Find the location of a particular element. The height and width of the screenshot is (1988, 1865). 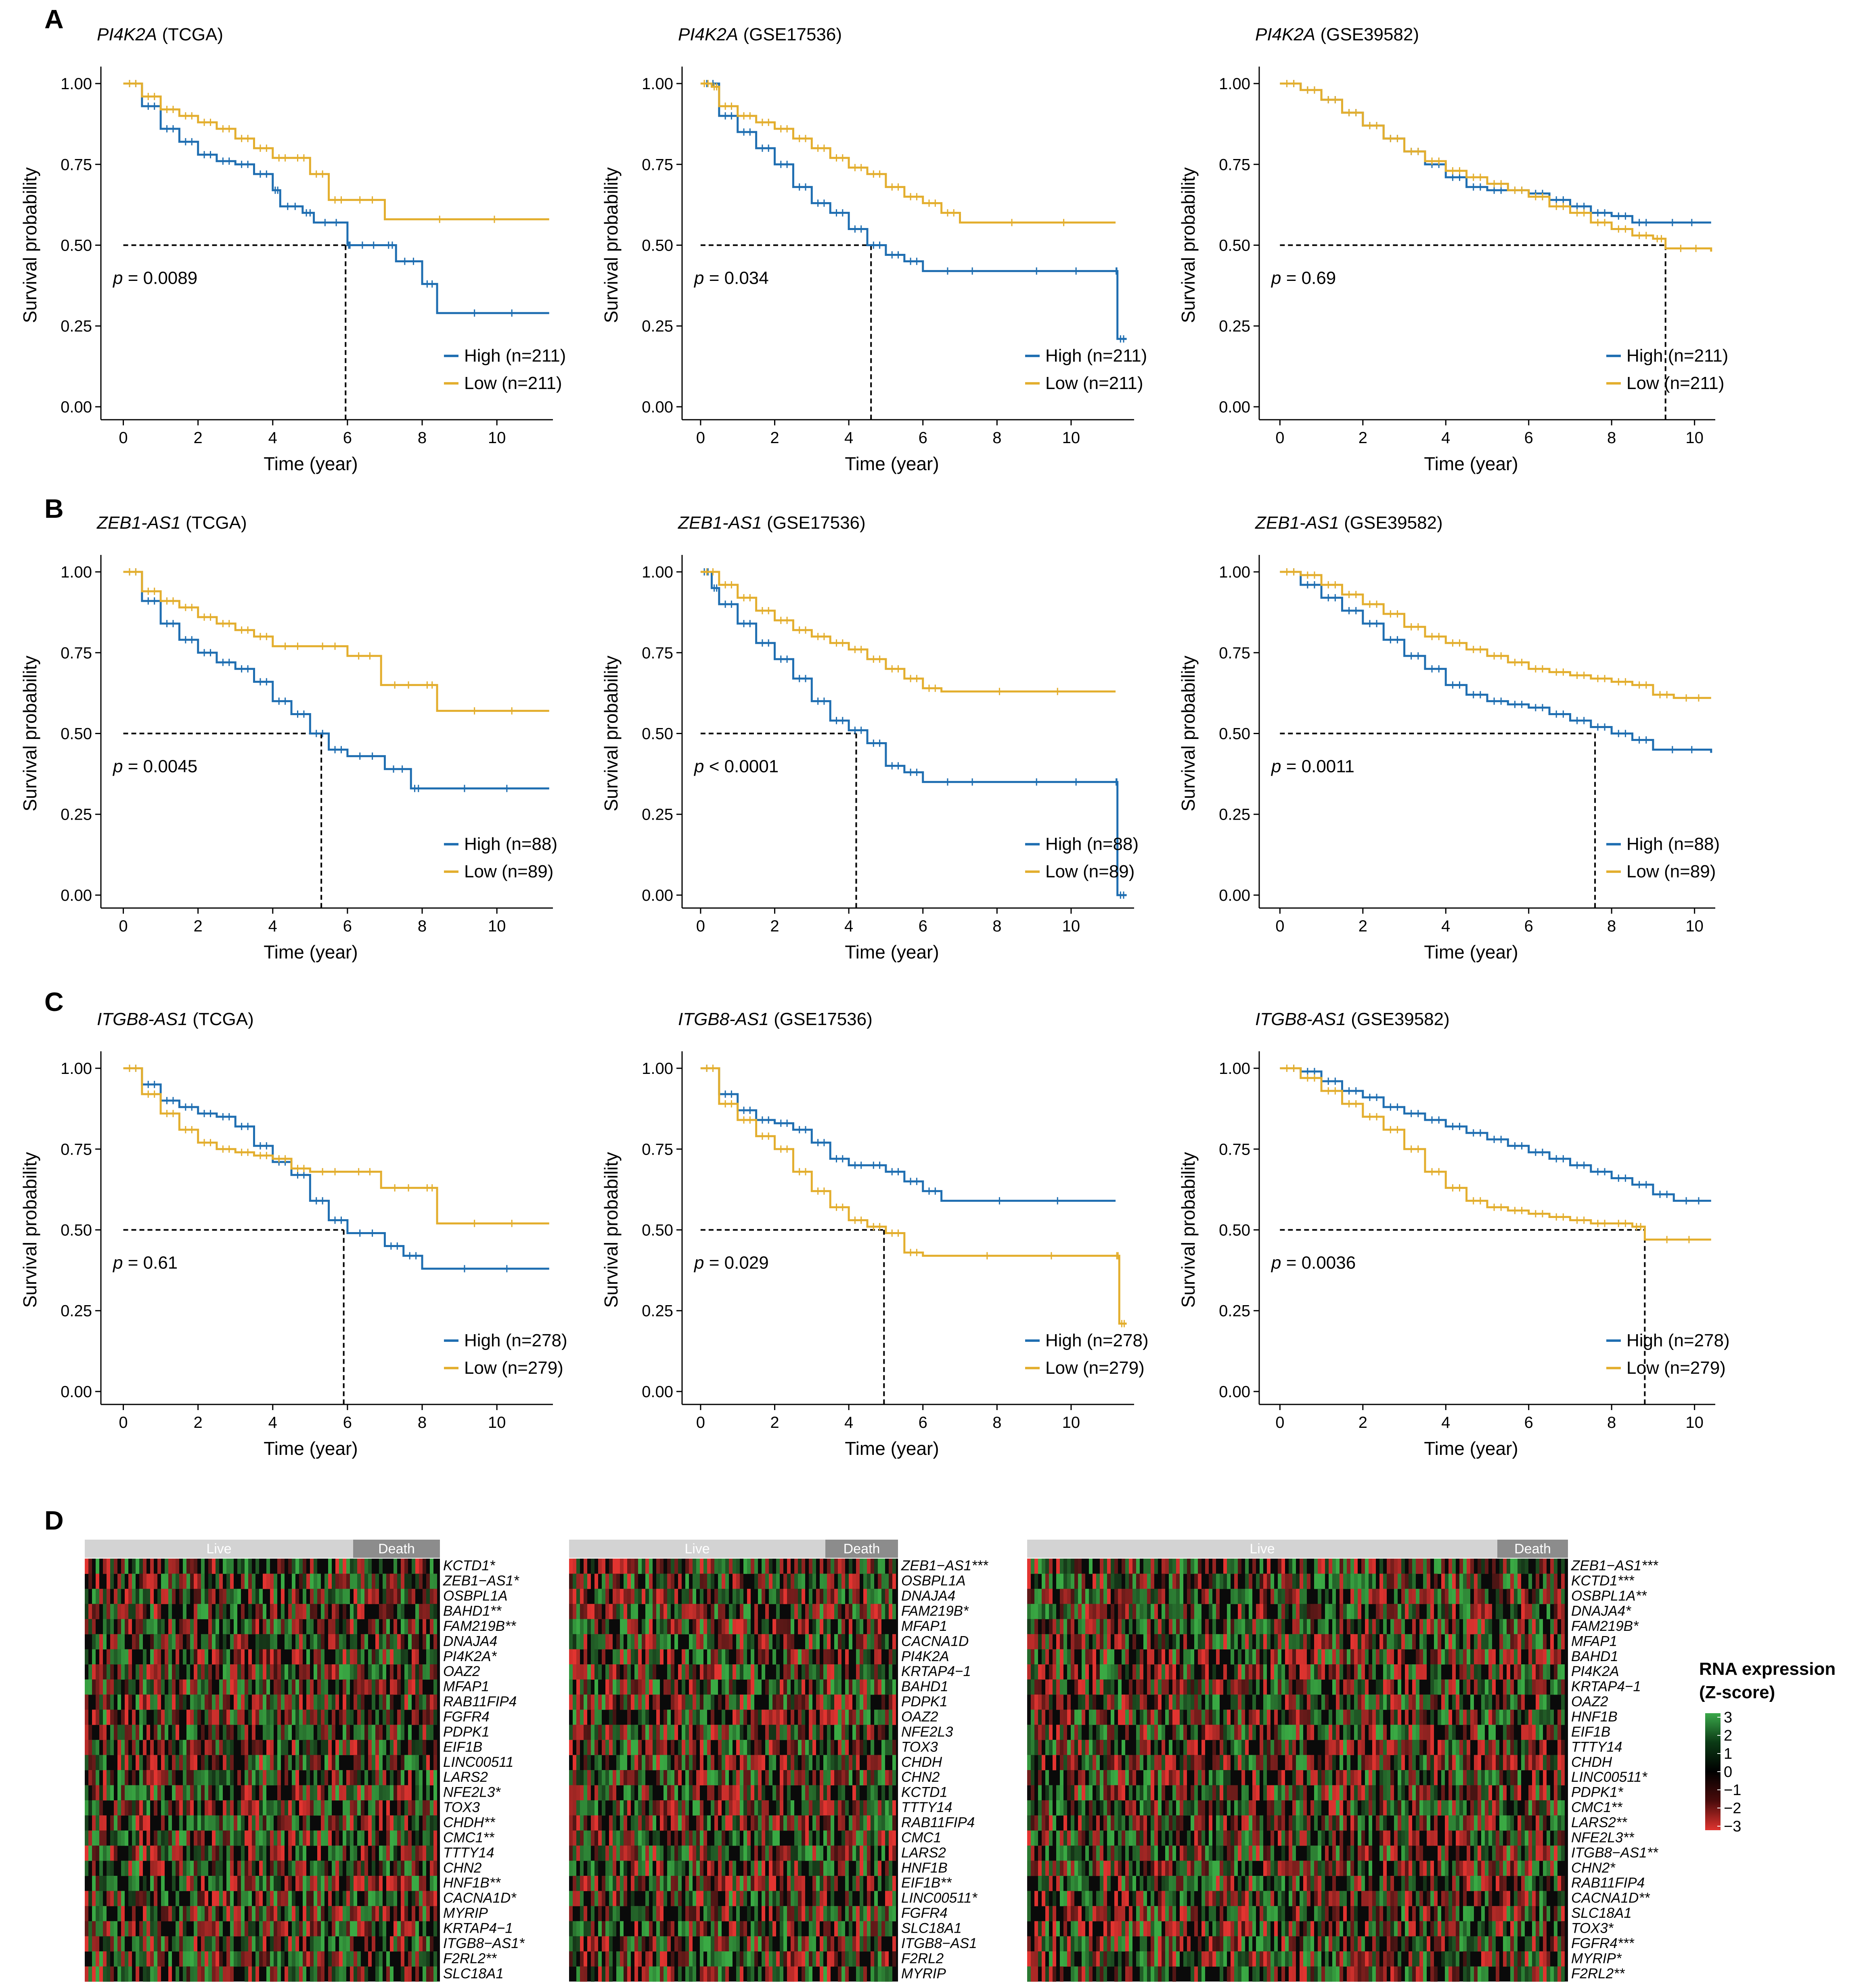

heatmap-gene-label: MYRIP is located at coordinates (465, 1913).